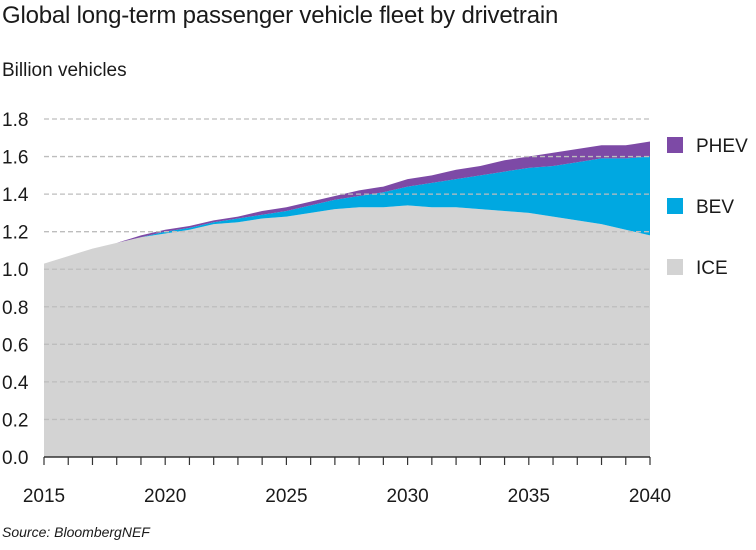  What do you see at coordinates (650, 496) in the screenshot?
I see `x-tick-label: 2040` at bounding box center [650, 496].